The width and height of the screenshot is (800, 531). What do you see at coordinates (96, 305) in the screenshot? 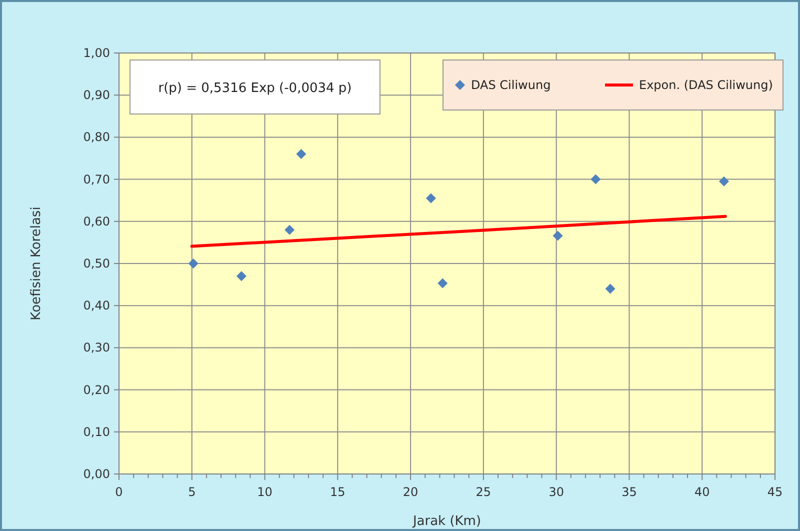
I see `y-tick-label: 0,40` at bounding box center [96, 305].